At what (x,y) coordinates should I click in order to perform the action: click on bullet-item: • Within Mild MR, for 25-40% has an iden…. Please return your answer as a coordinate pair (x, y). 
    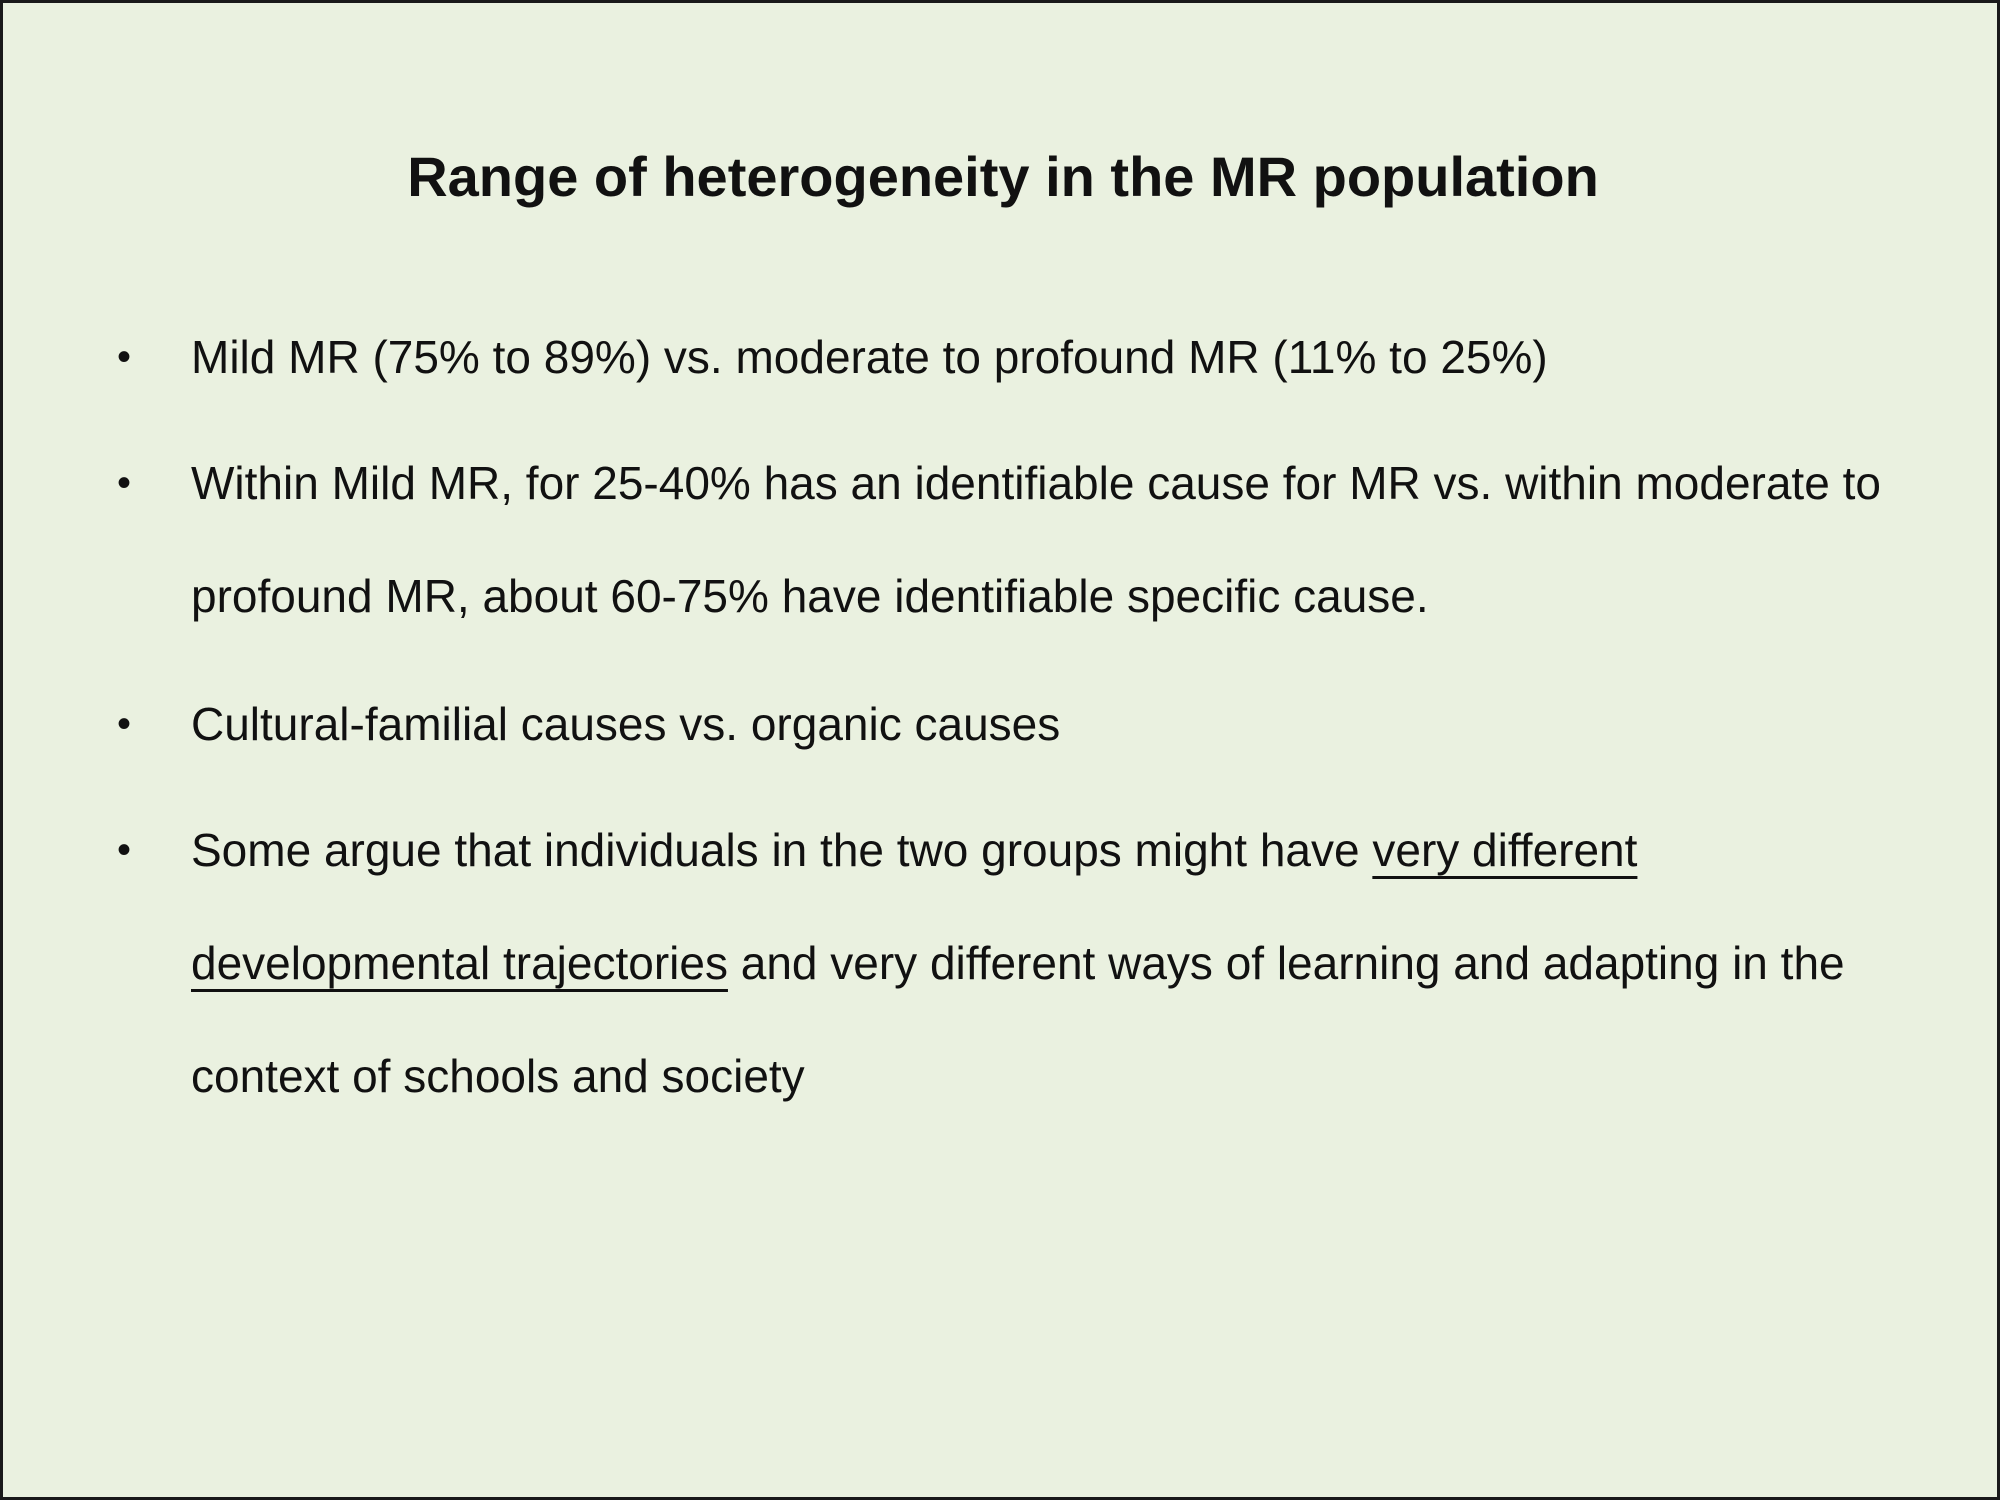
    Looking at the image, I should click on (1014, 540).